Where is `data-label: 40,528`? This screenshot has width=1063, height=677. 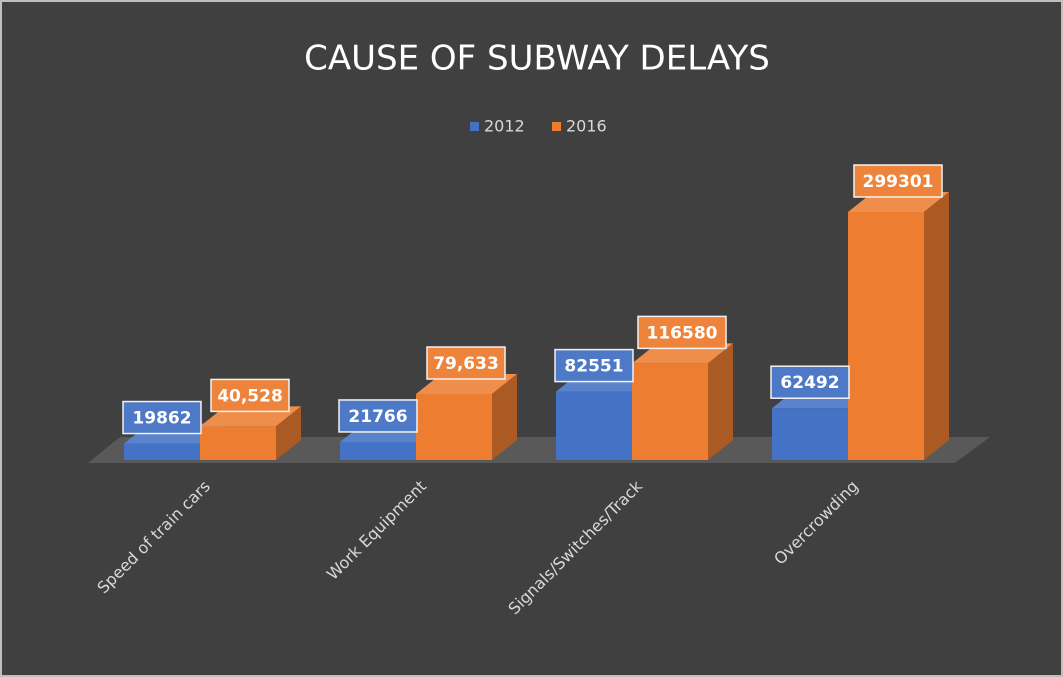 data-label: 40,528 is located at coordinates (250, 396).